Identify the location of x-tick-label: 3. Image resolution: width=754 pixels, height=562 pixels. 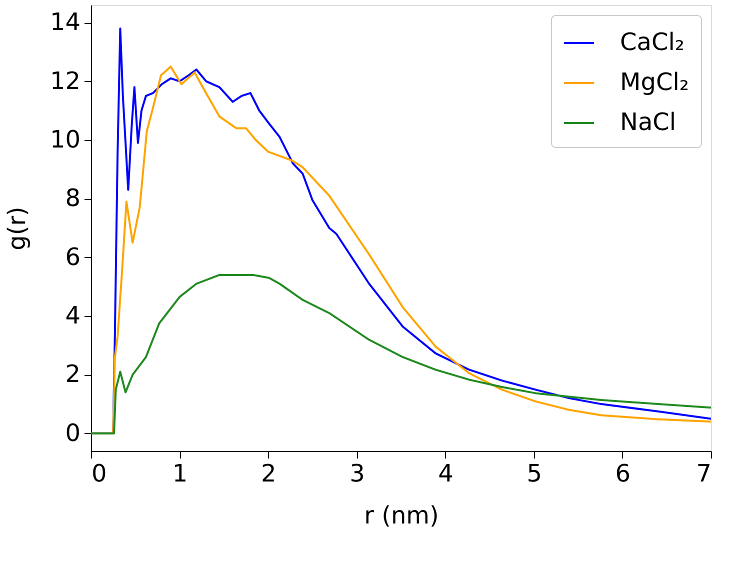
(357, 474).